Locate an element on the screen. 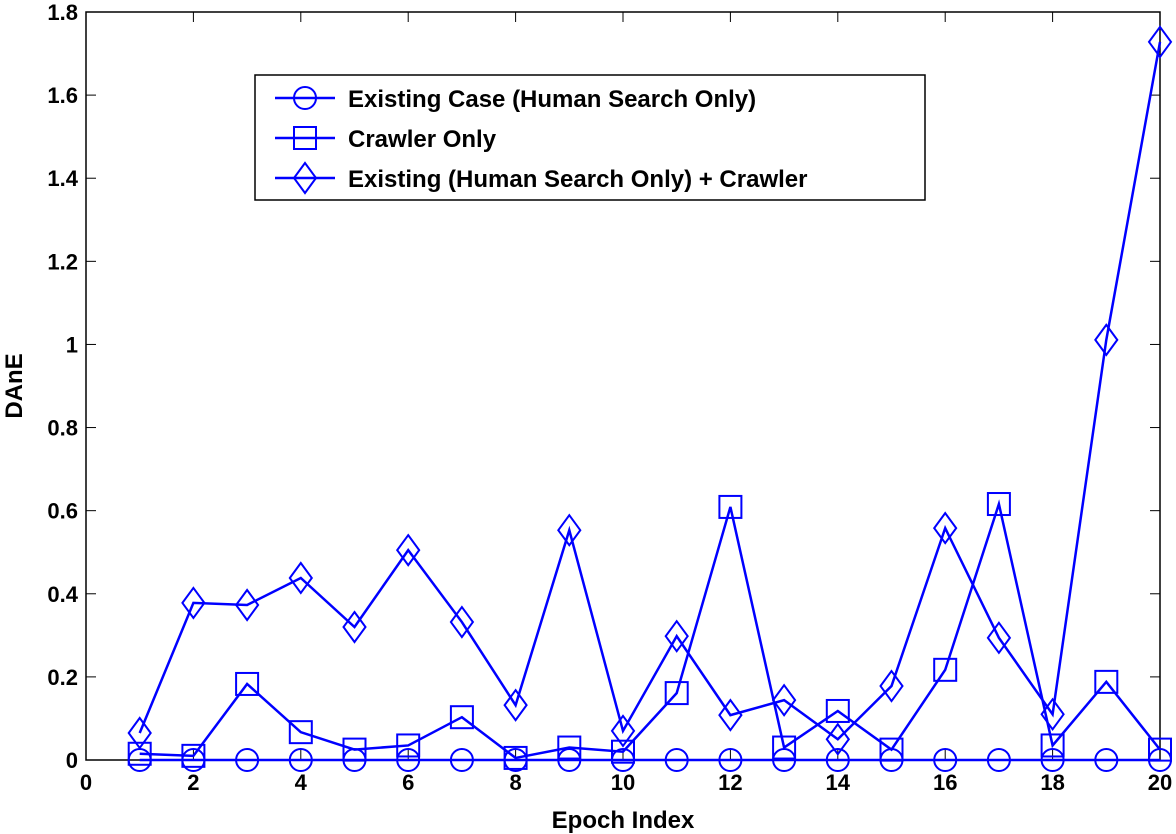  x-tick-label: 0 is located at coordinates (86, 782).